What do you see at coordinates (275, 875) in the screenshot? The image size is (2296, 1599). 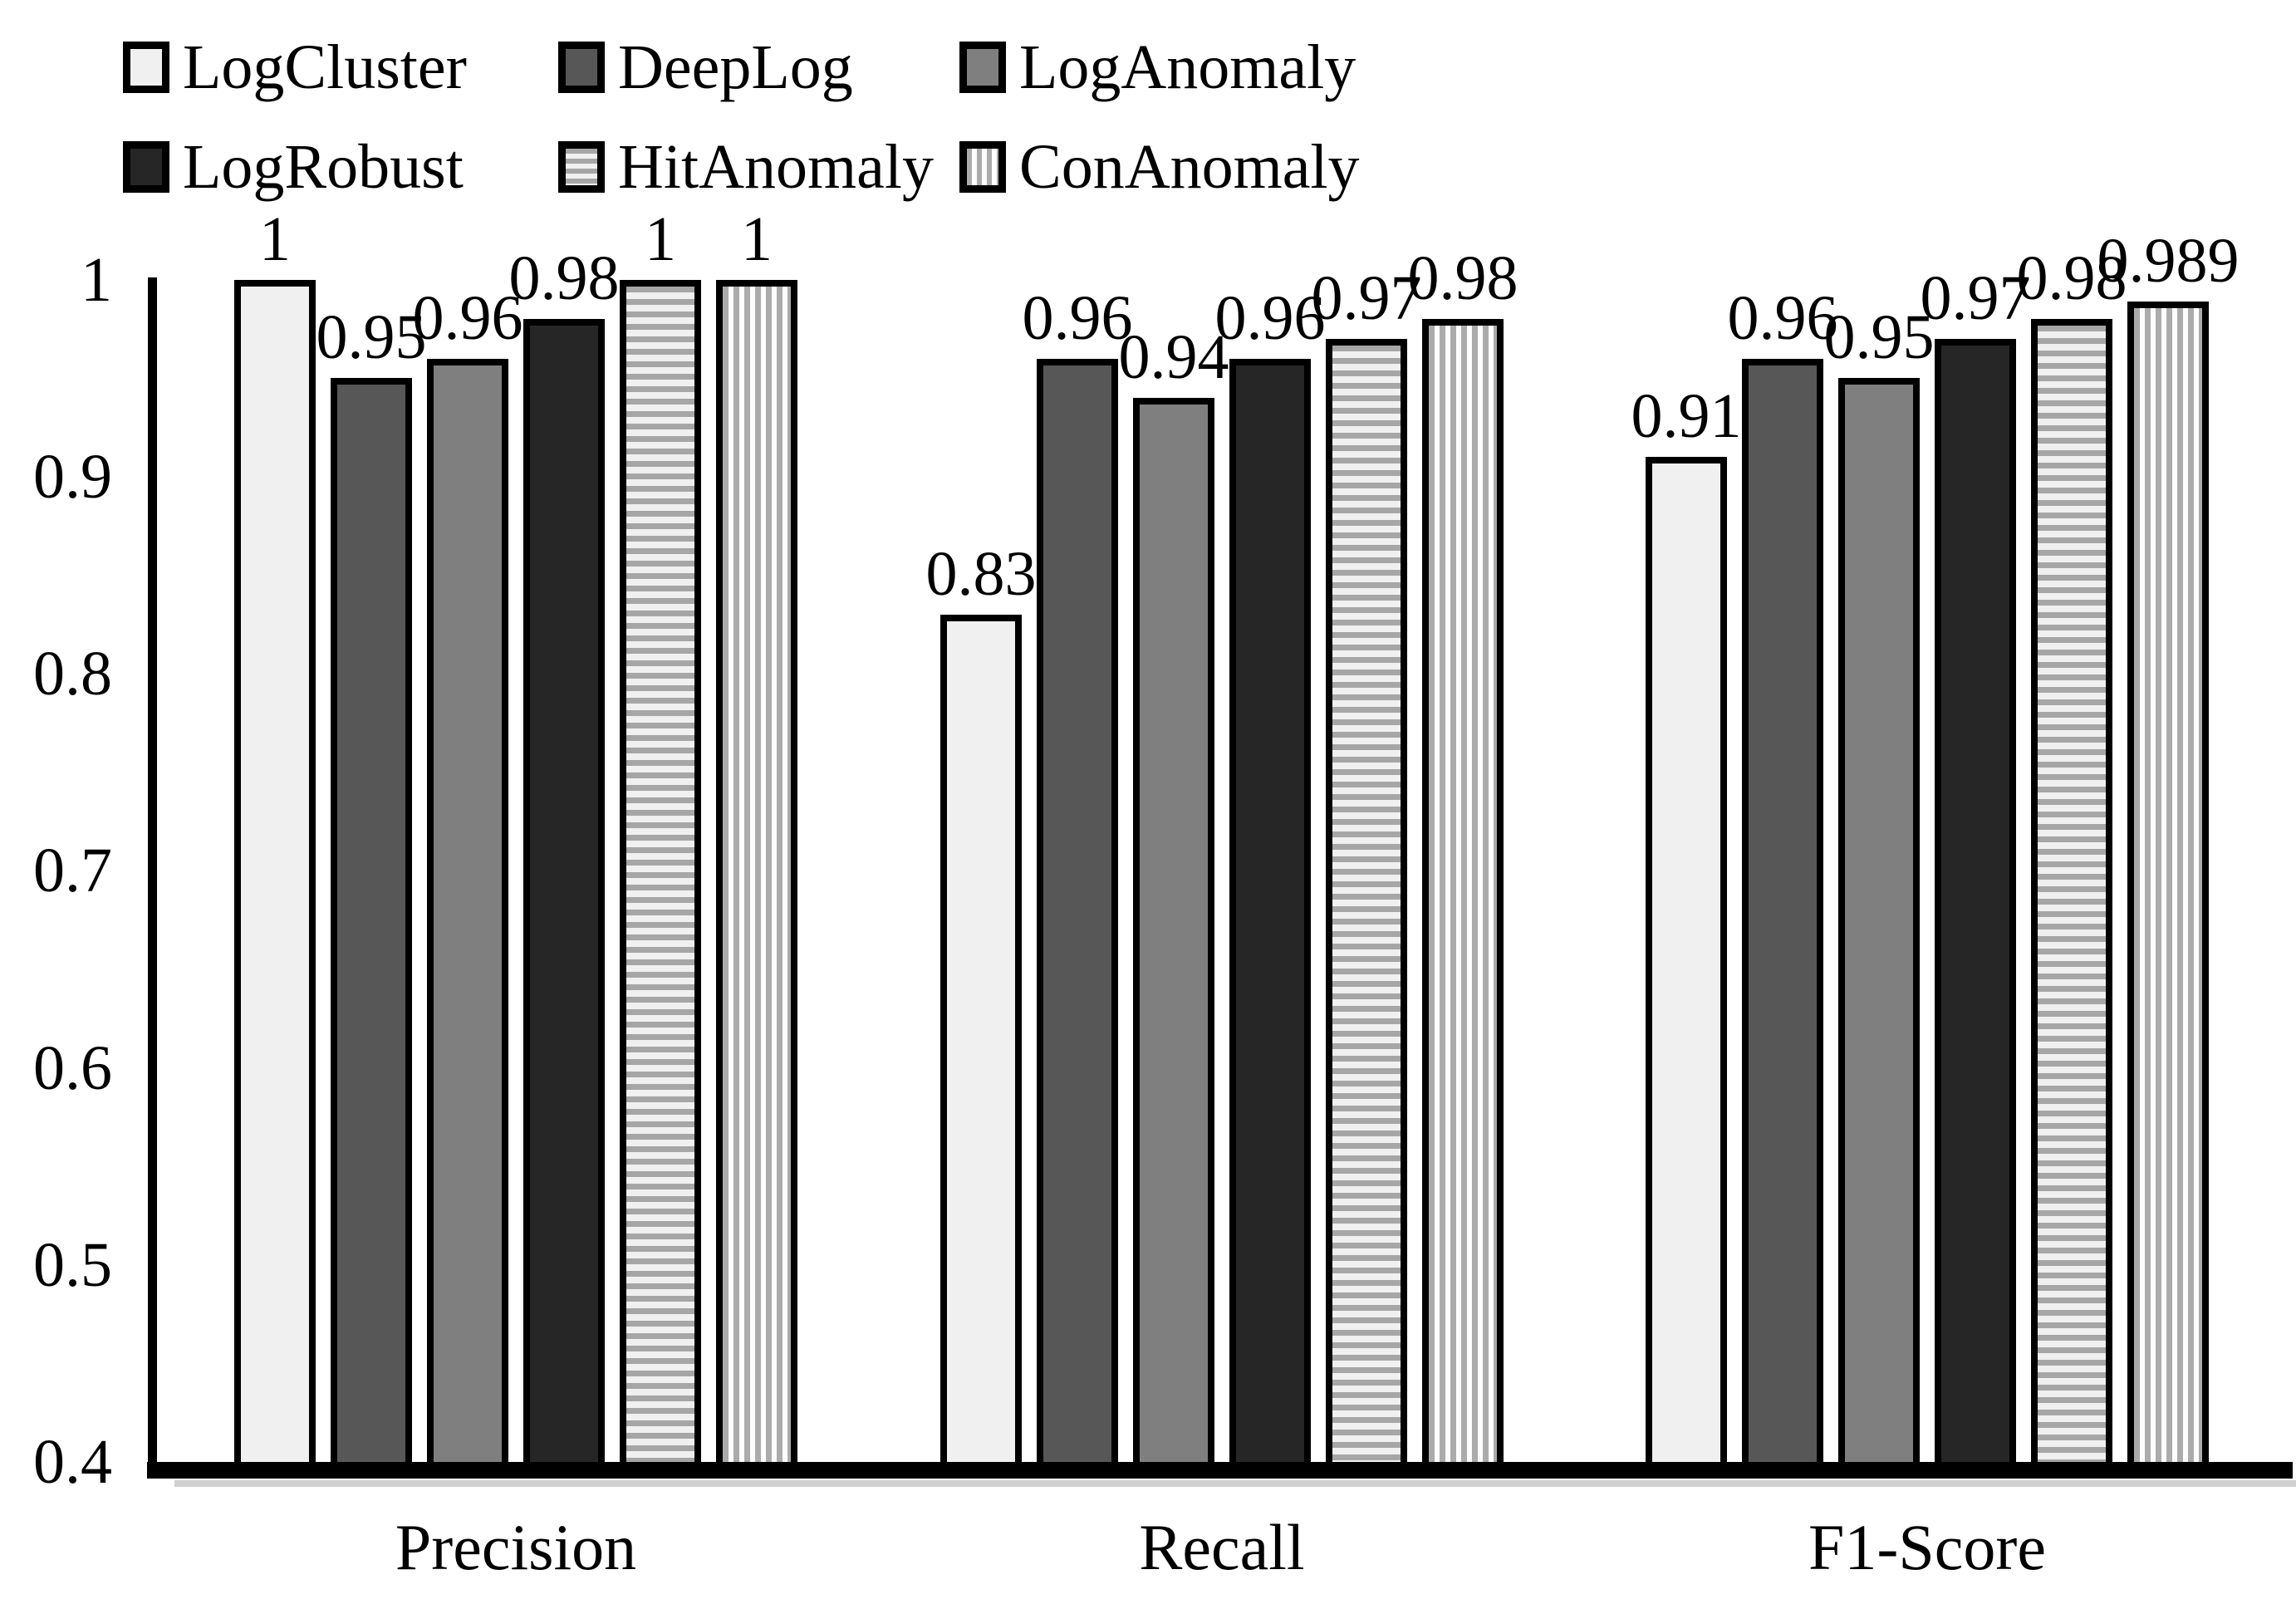 I see `bar-logcluster-precision` at bounding box center [275, 875].